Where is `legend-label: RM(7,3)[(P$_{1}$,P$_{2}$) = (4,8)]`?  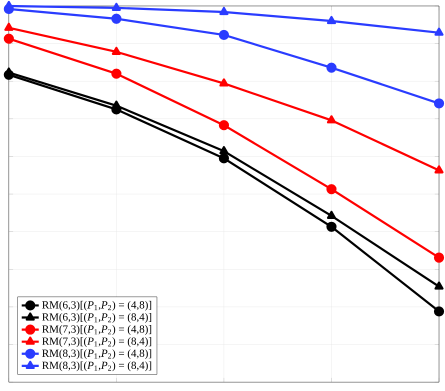
legend-label: RM(7,3)[(P$_{1}$,P$_{2}$) = (4,8)] is located at coordinates (97, 330).